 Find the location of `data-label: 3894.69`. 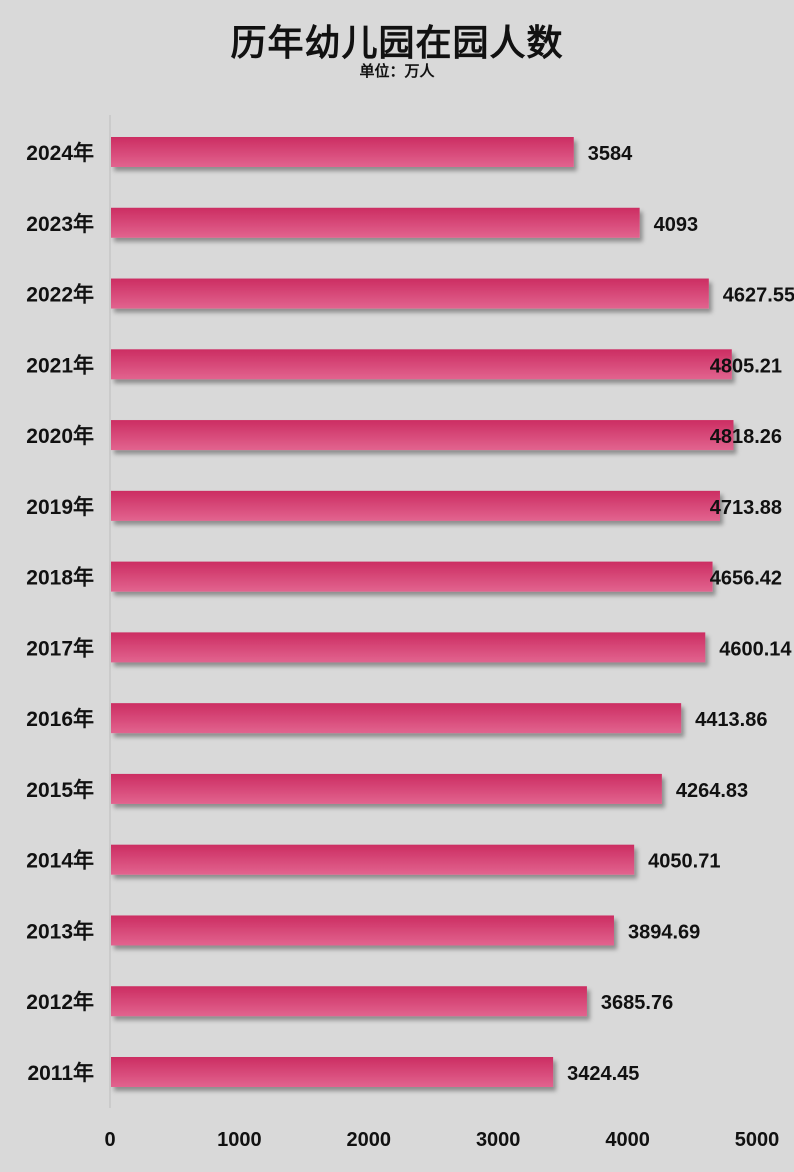

data-label: 3894.69 is located at coordinates (664, 932).